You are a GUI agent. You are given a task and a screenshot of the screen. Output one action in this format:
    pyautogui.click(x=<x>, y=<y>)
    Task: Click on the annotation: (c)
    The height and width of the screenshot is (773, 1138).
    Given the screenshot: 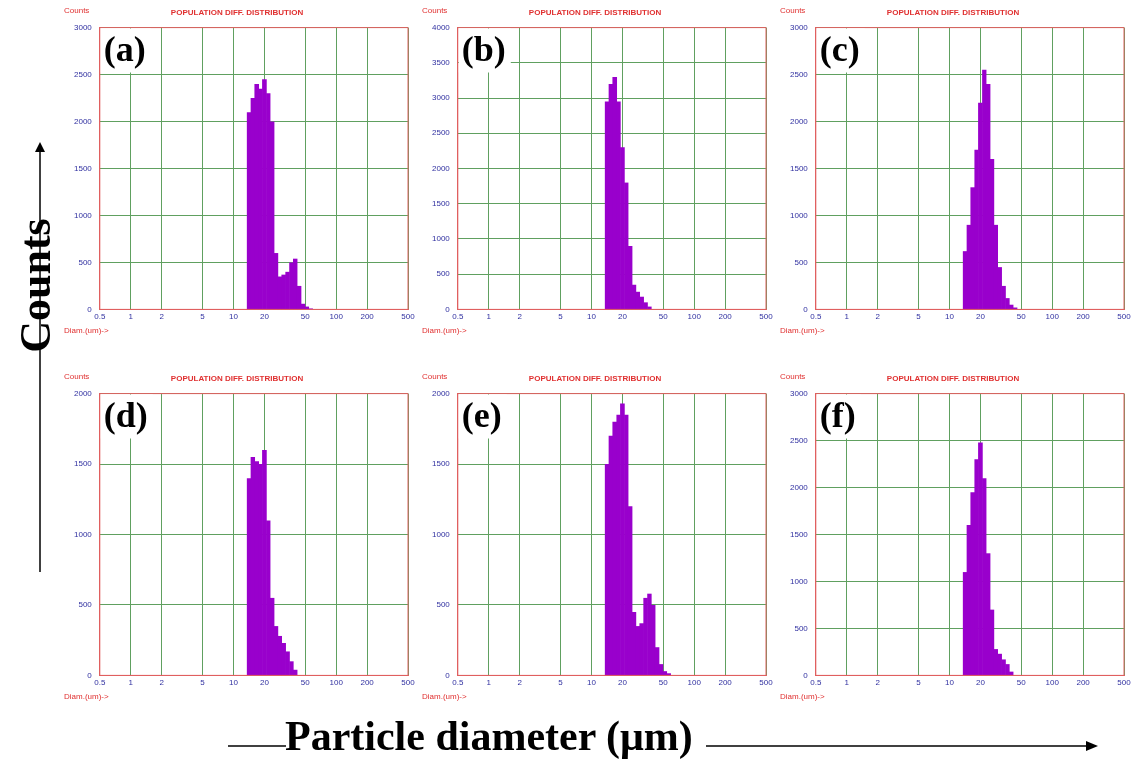 What is the action you would take?
    pyautogui.click(x=839, y=48)
    